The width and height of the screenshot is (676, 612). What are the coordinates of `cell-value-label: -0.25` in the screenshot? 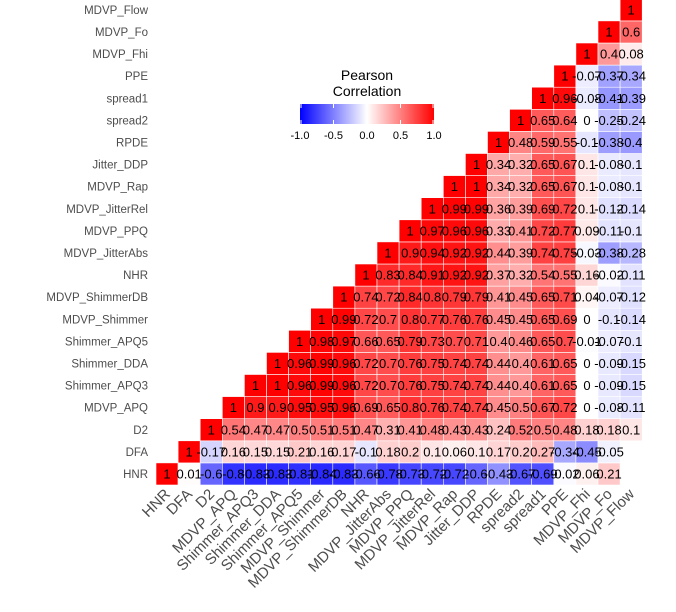 It's located at (609, 120).